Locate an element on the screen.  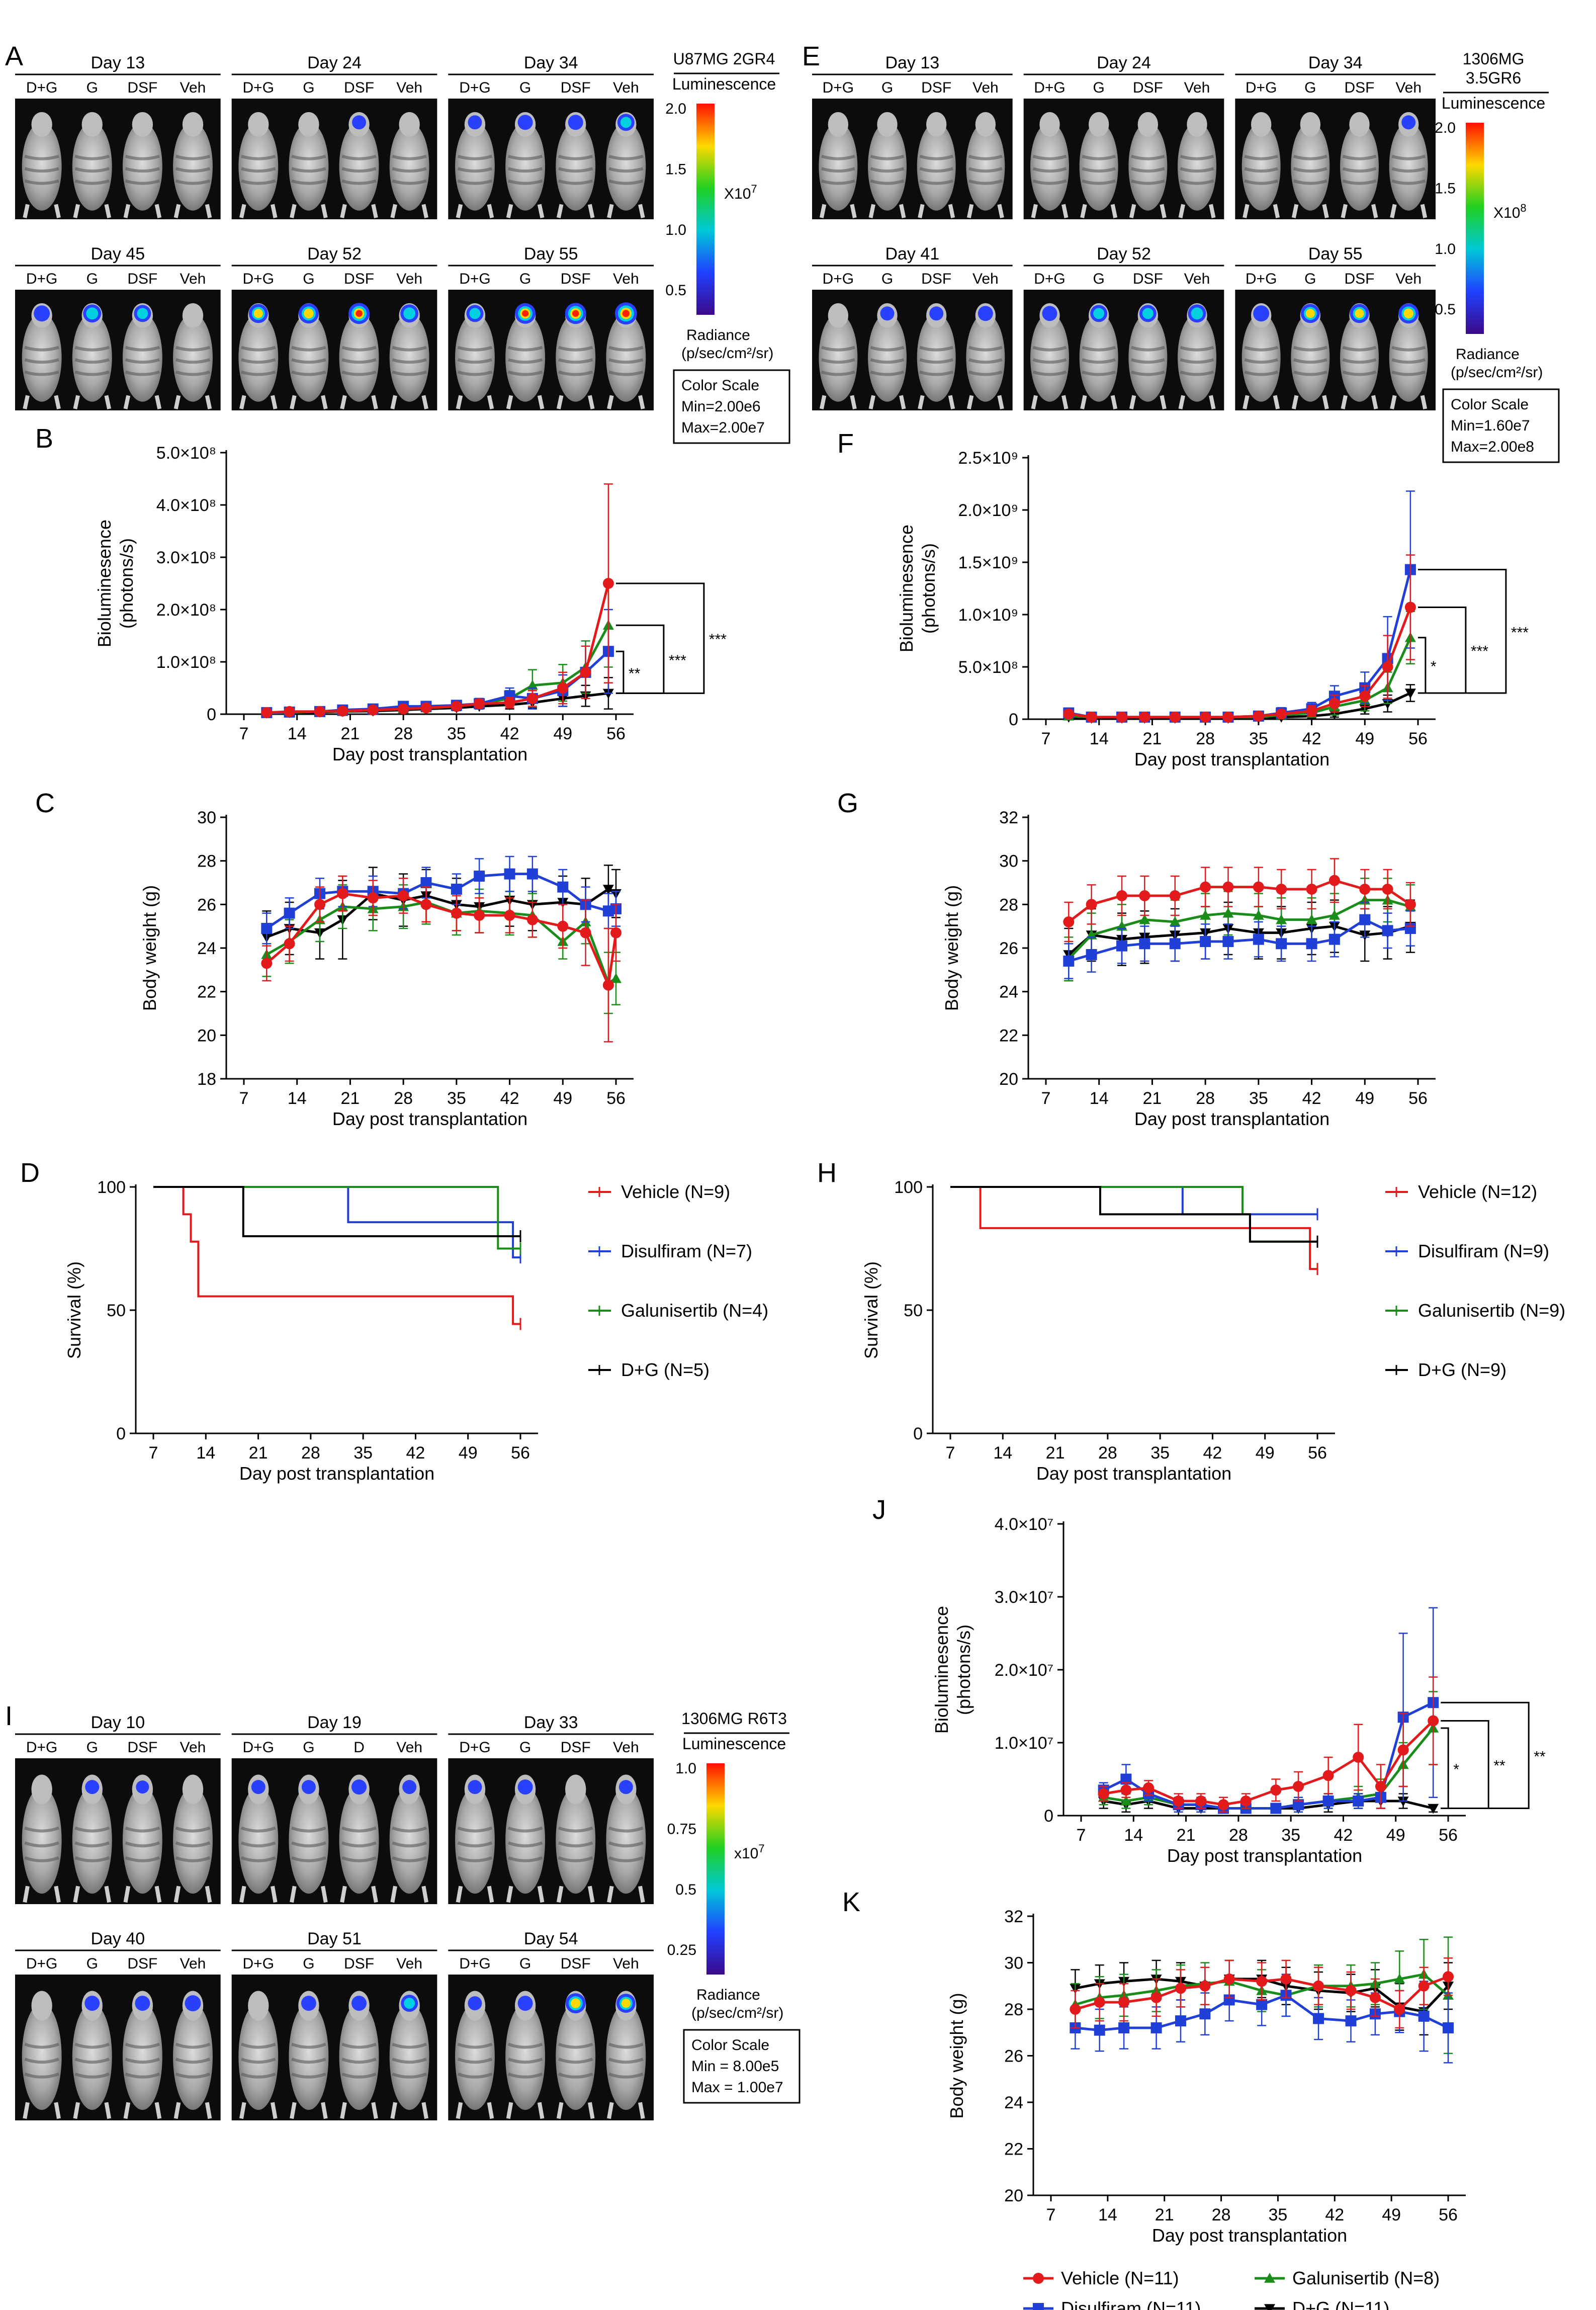
y-tick-label: 22 is located at coordinates (1014, 2149).